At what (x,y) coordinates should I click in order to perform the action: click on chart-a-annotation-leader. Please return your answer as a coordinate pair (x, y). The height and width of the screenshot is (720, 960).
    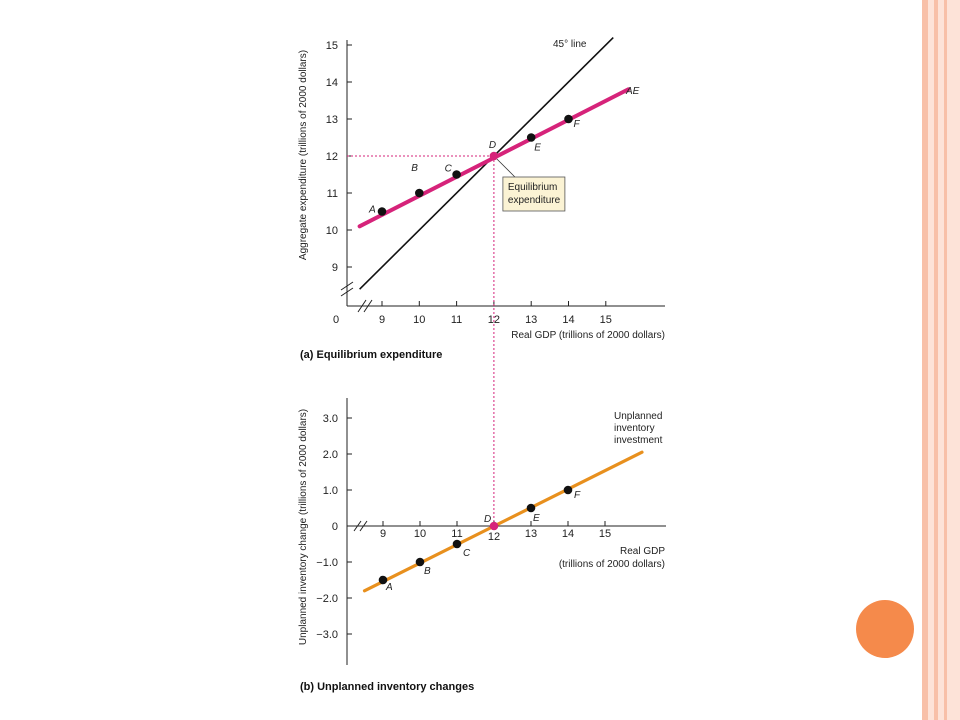
    Looking at the image, I should click on (506, 168).